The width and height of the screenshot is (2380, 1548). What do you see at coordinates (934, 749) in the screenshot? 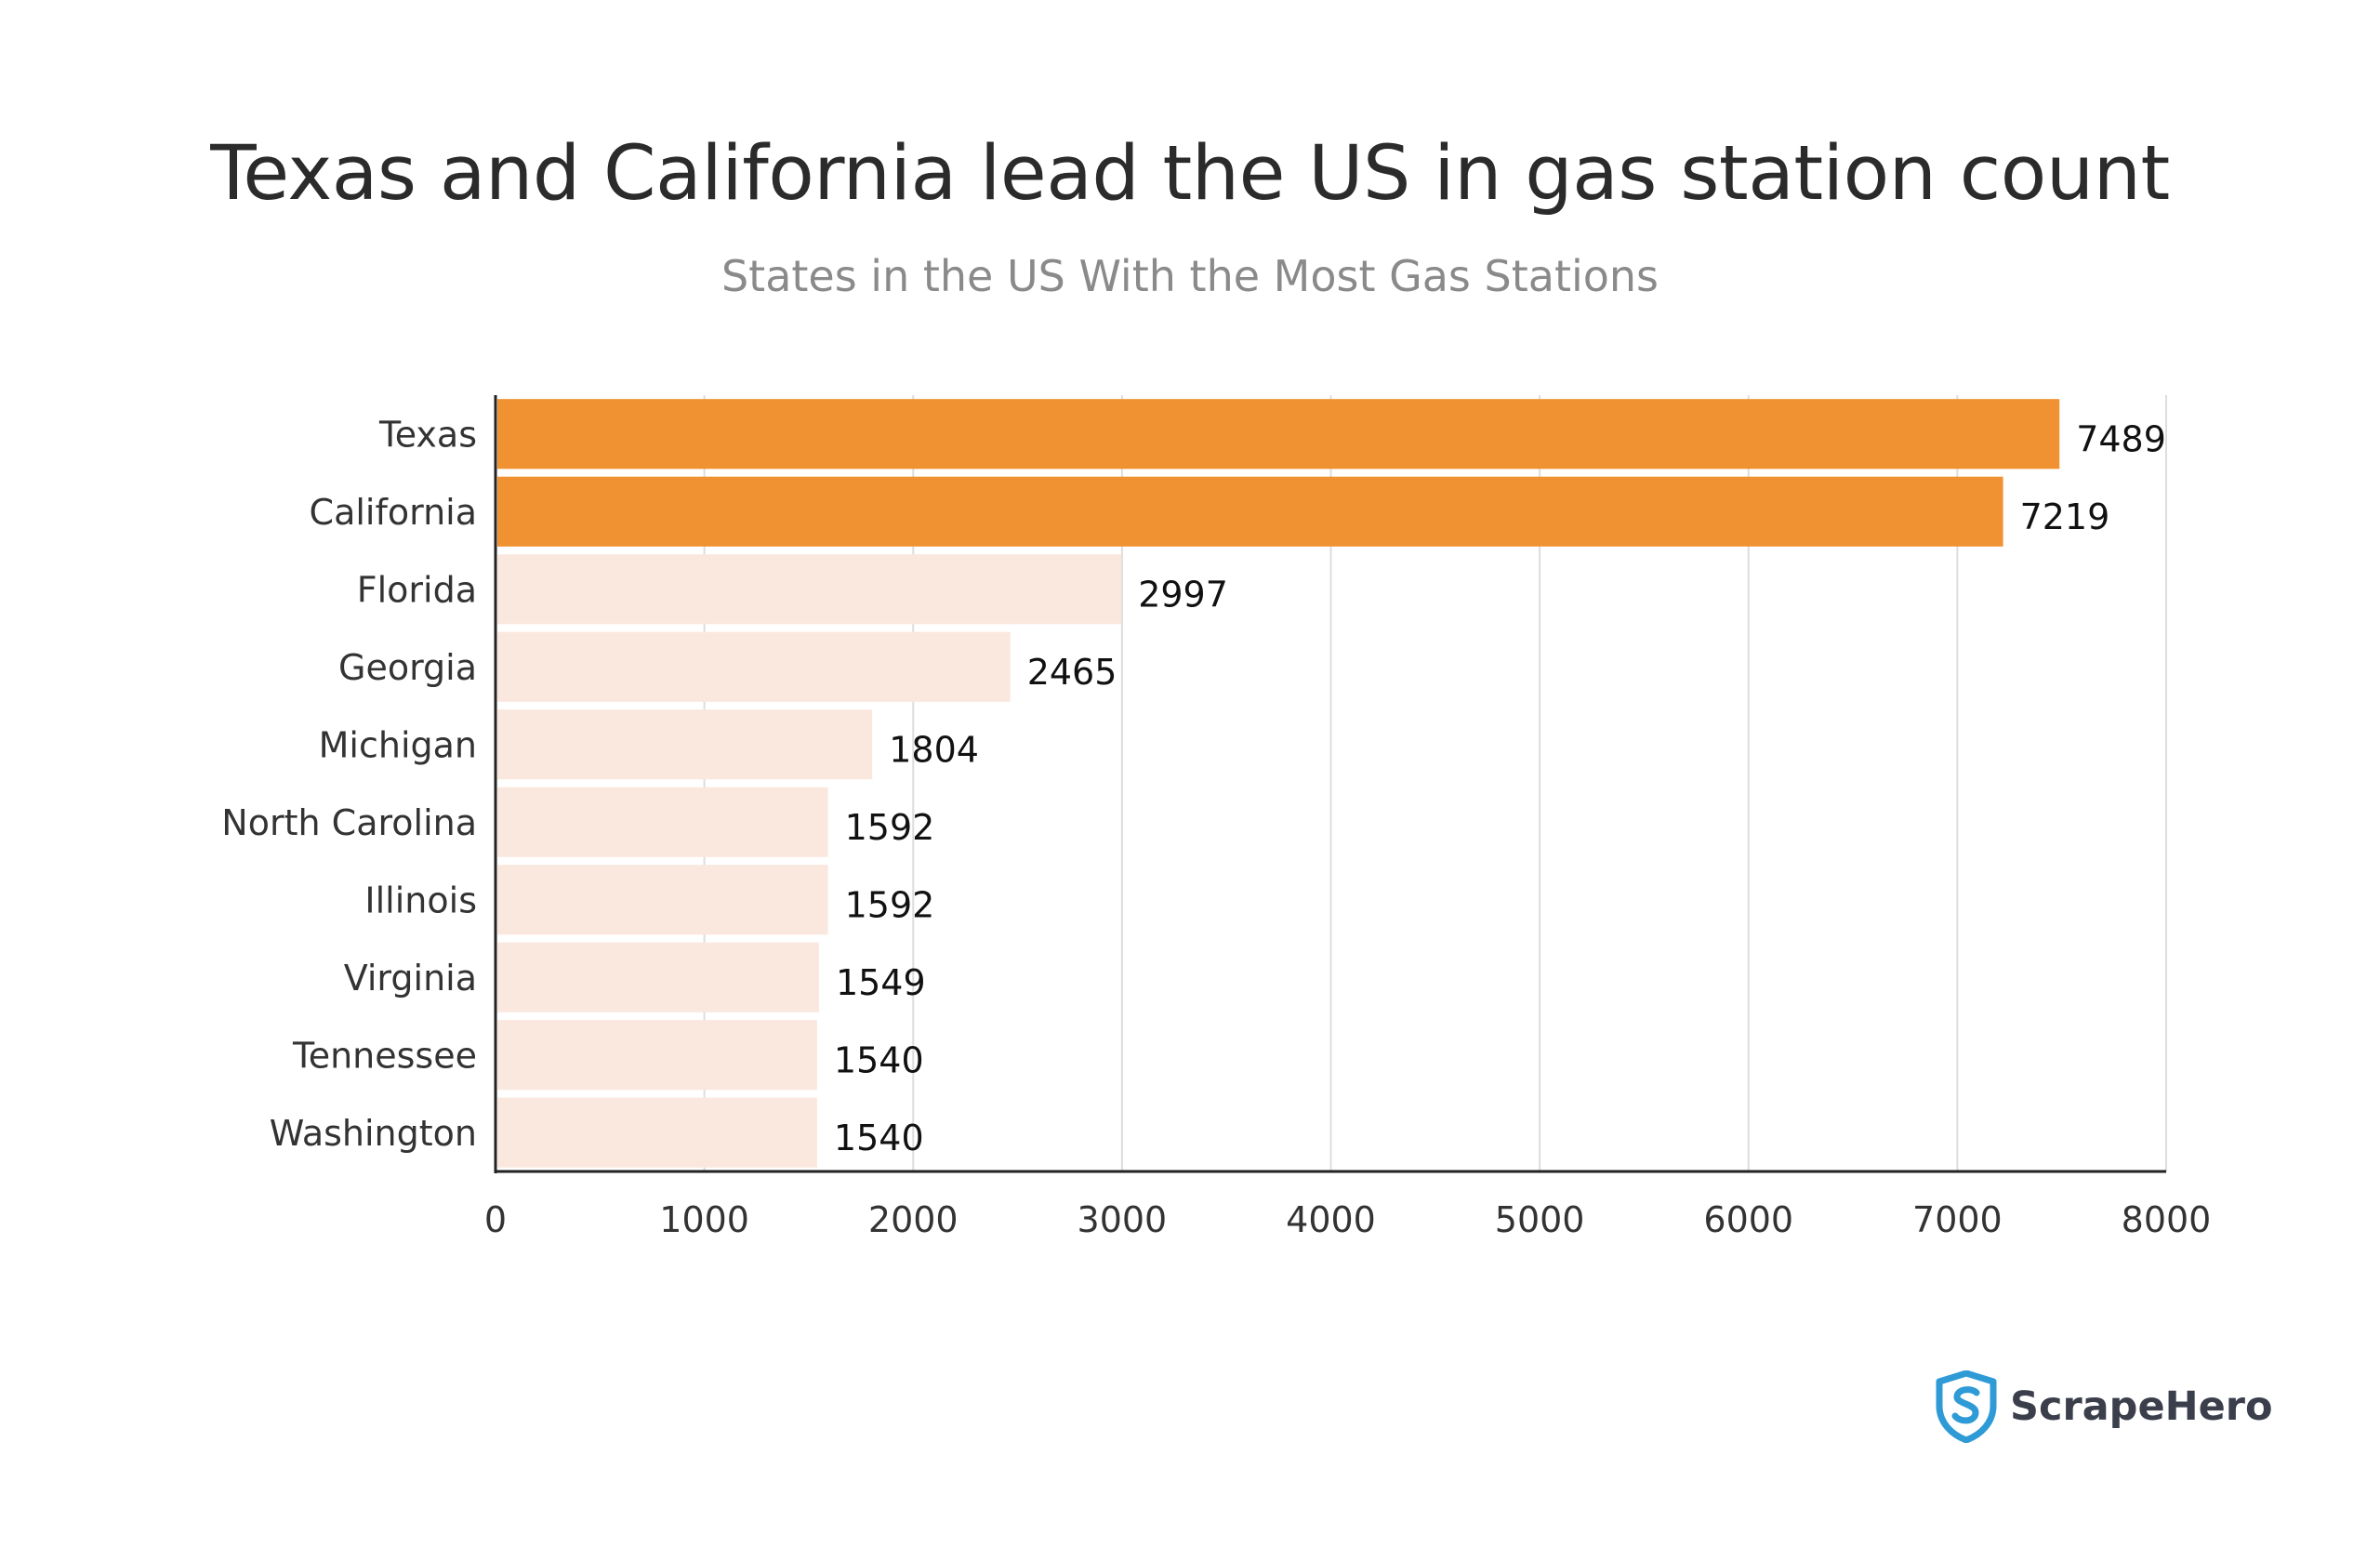
I see `bar-value-label: 1804` at bounding box center [934, 749].